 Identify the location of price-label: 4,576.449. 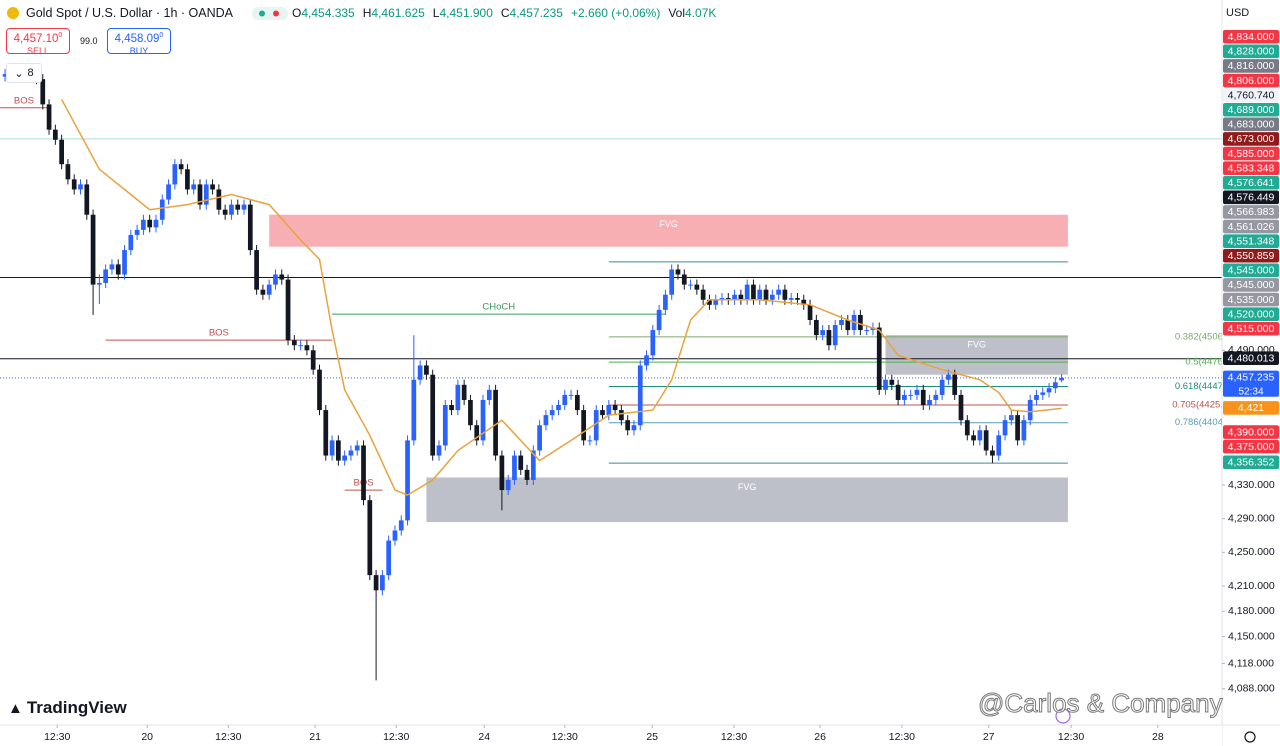
(1251, 198).